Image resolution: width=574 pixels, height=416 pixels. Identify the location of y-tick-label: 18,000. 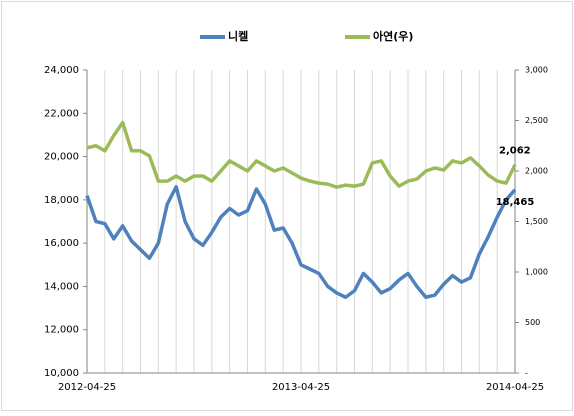
(61, 200).